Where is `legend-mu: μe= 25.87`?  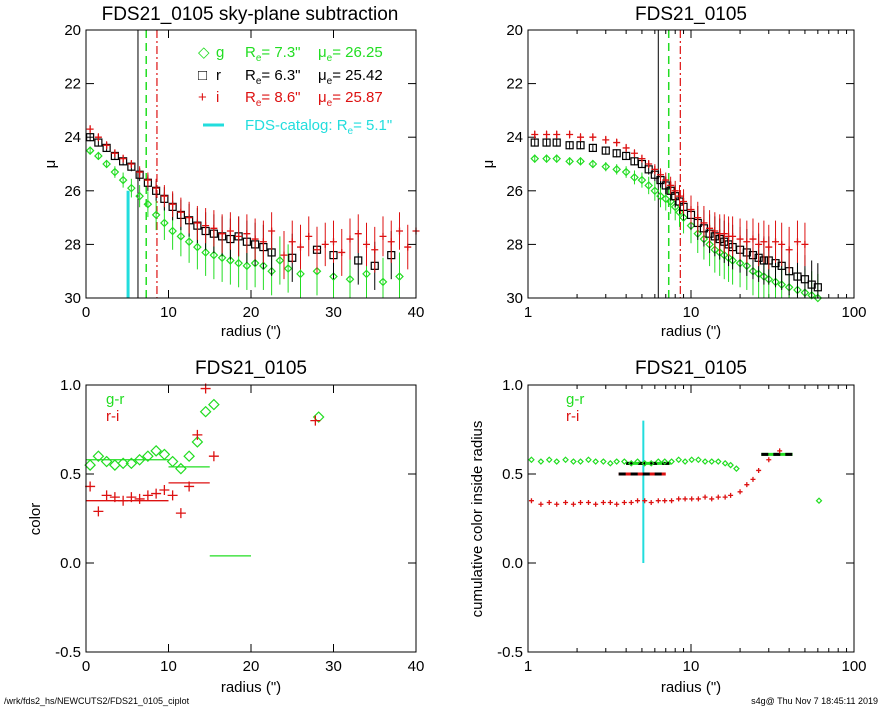
legend-mu: μe= 25.87 is located at coordinates (350, 99).